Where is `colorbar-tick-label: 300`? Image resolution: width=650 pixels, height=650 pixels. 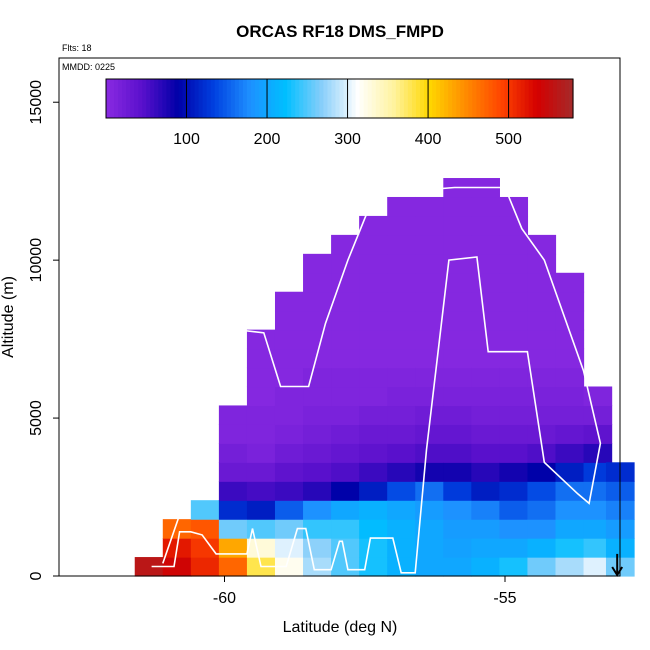 colorbar-tick-label: 300 is located at coordinates (347, 139).